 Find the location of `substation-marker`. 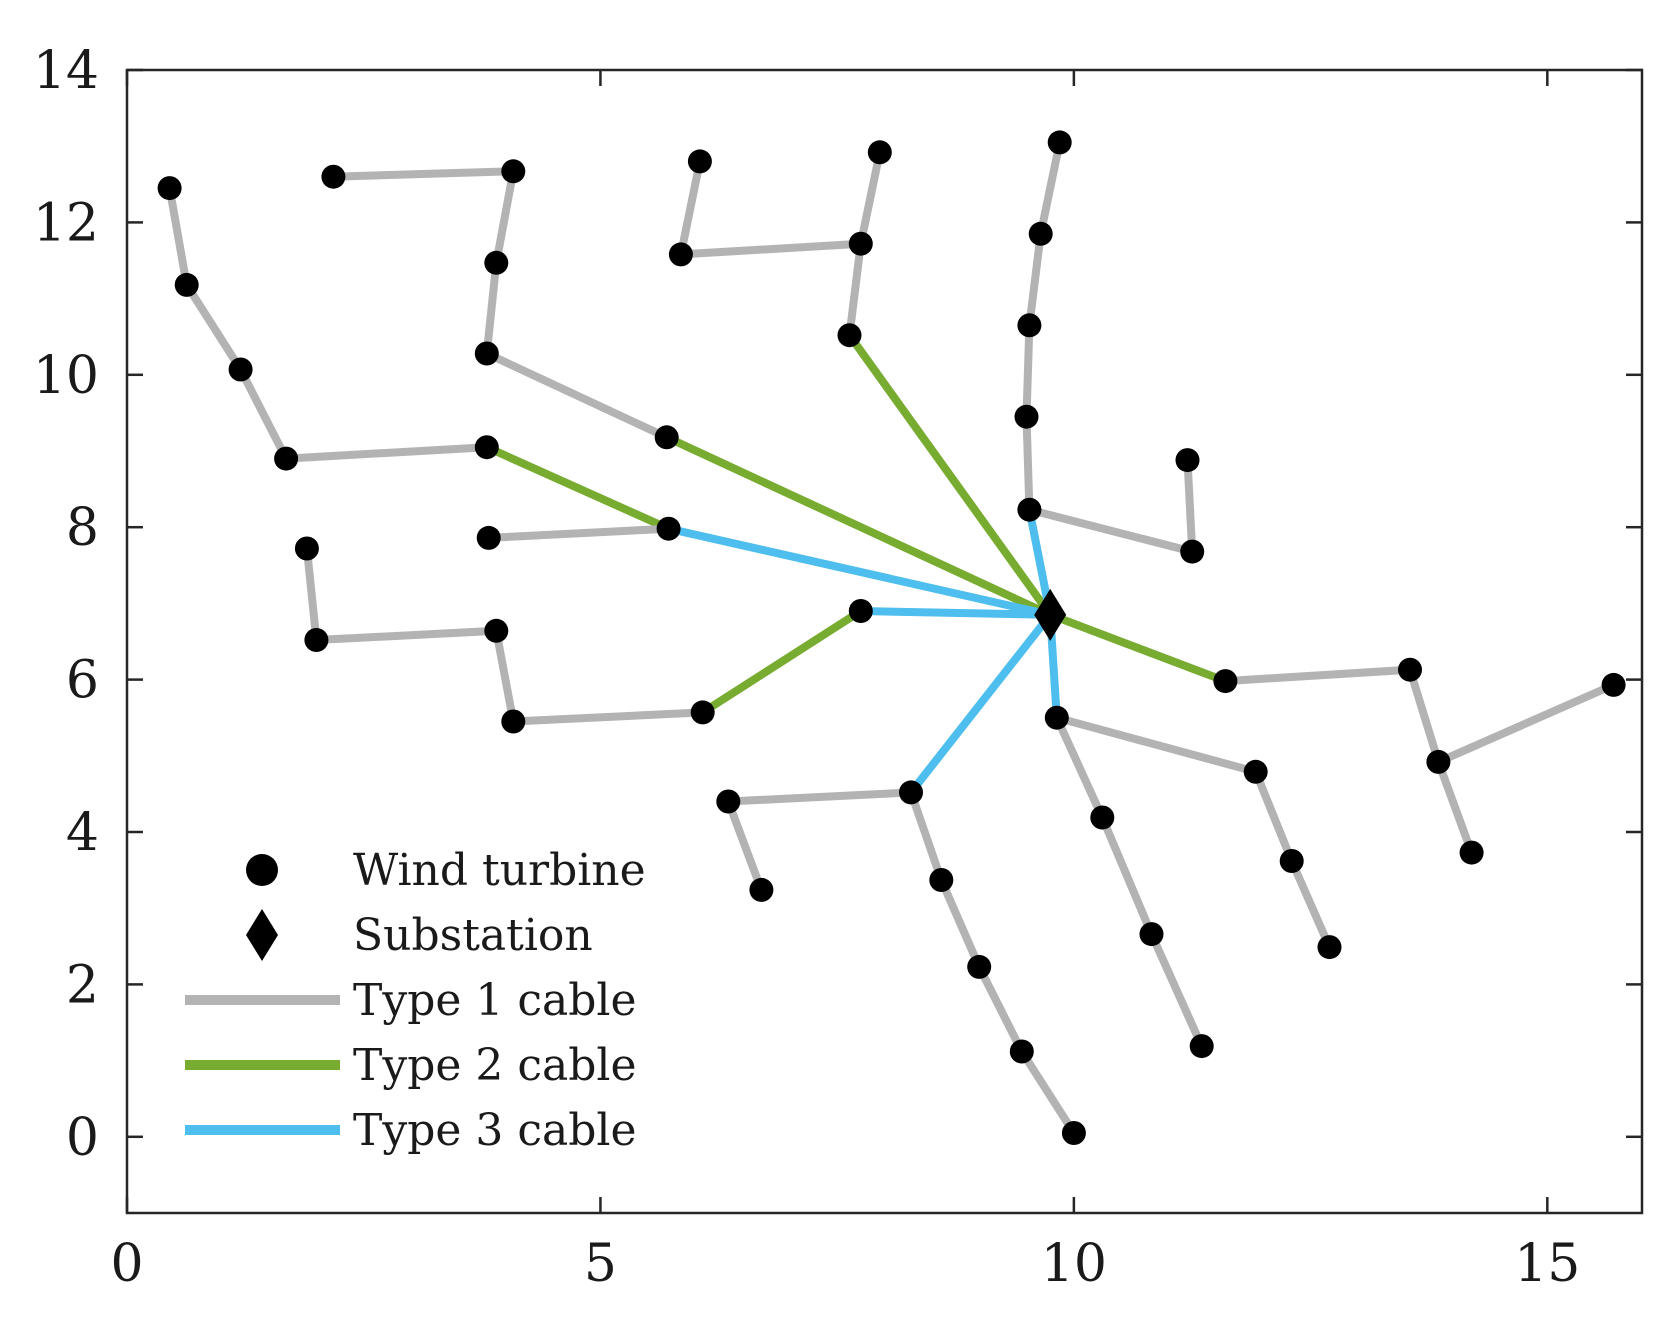

substation-marker is located at coordinates (1050, 614).